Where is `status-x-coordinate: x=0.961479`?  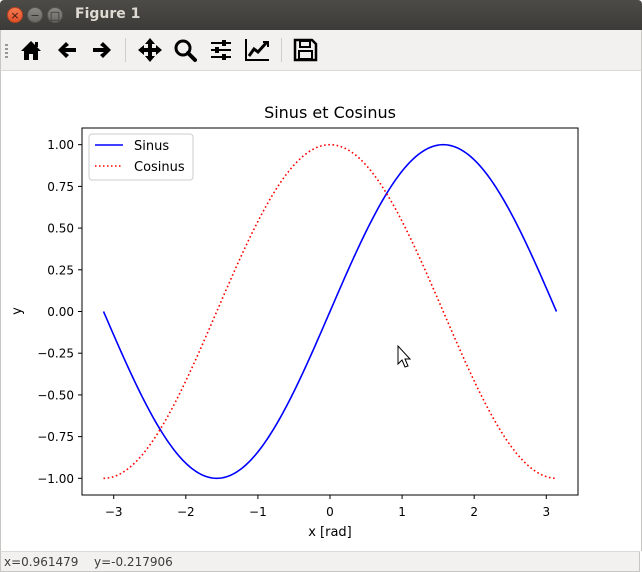
status-x-coordinate: x=0.961479 is located at coordinates (41, 562).